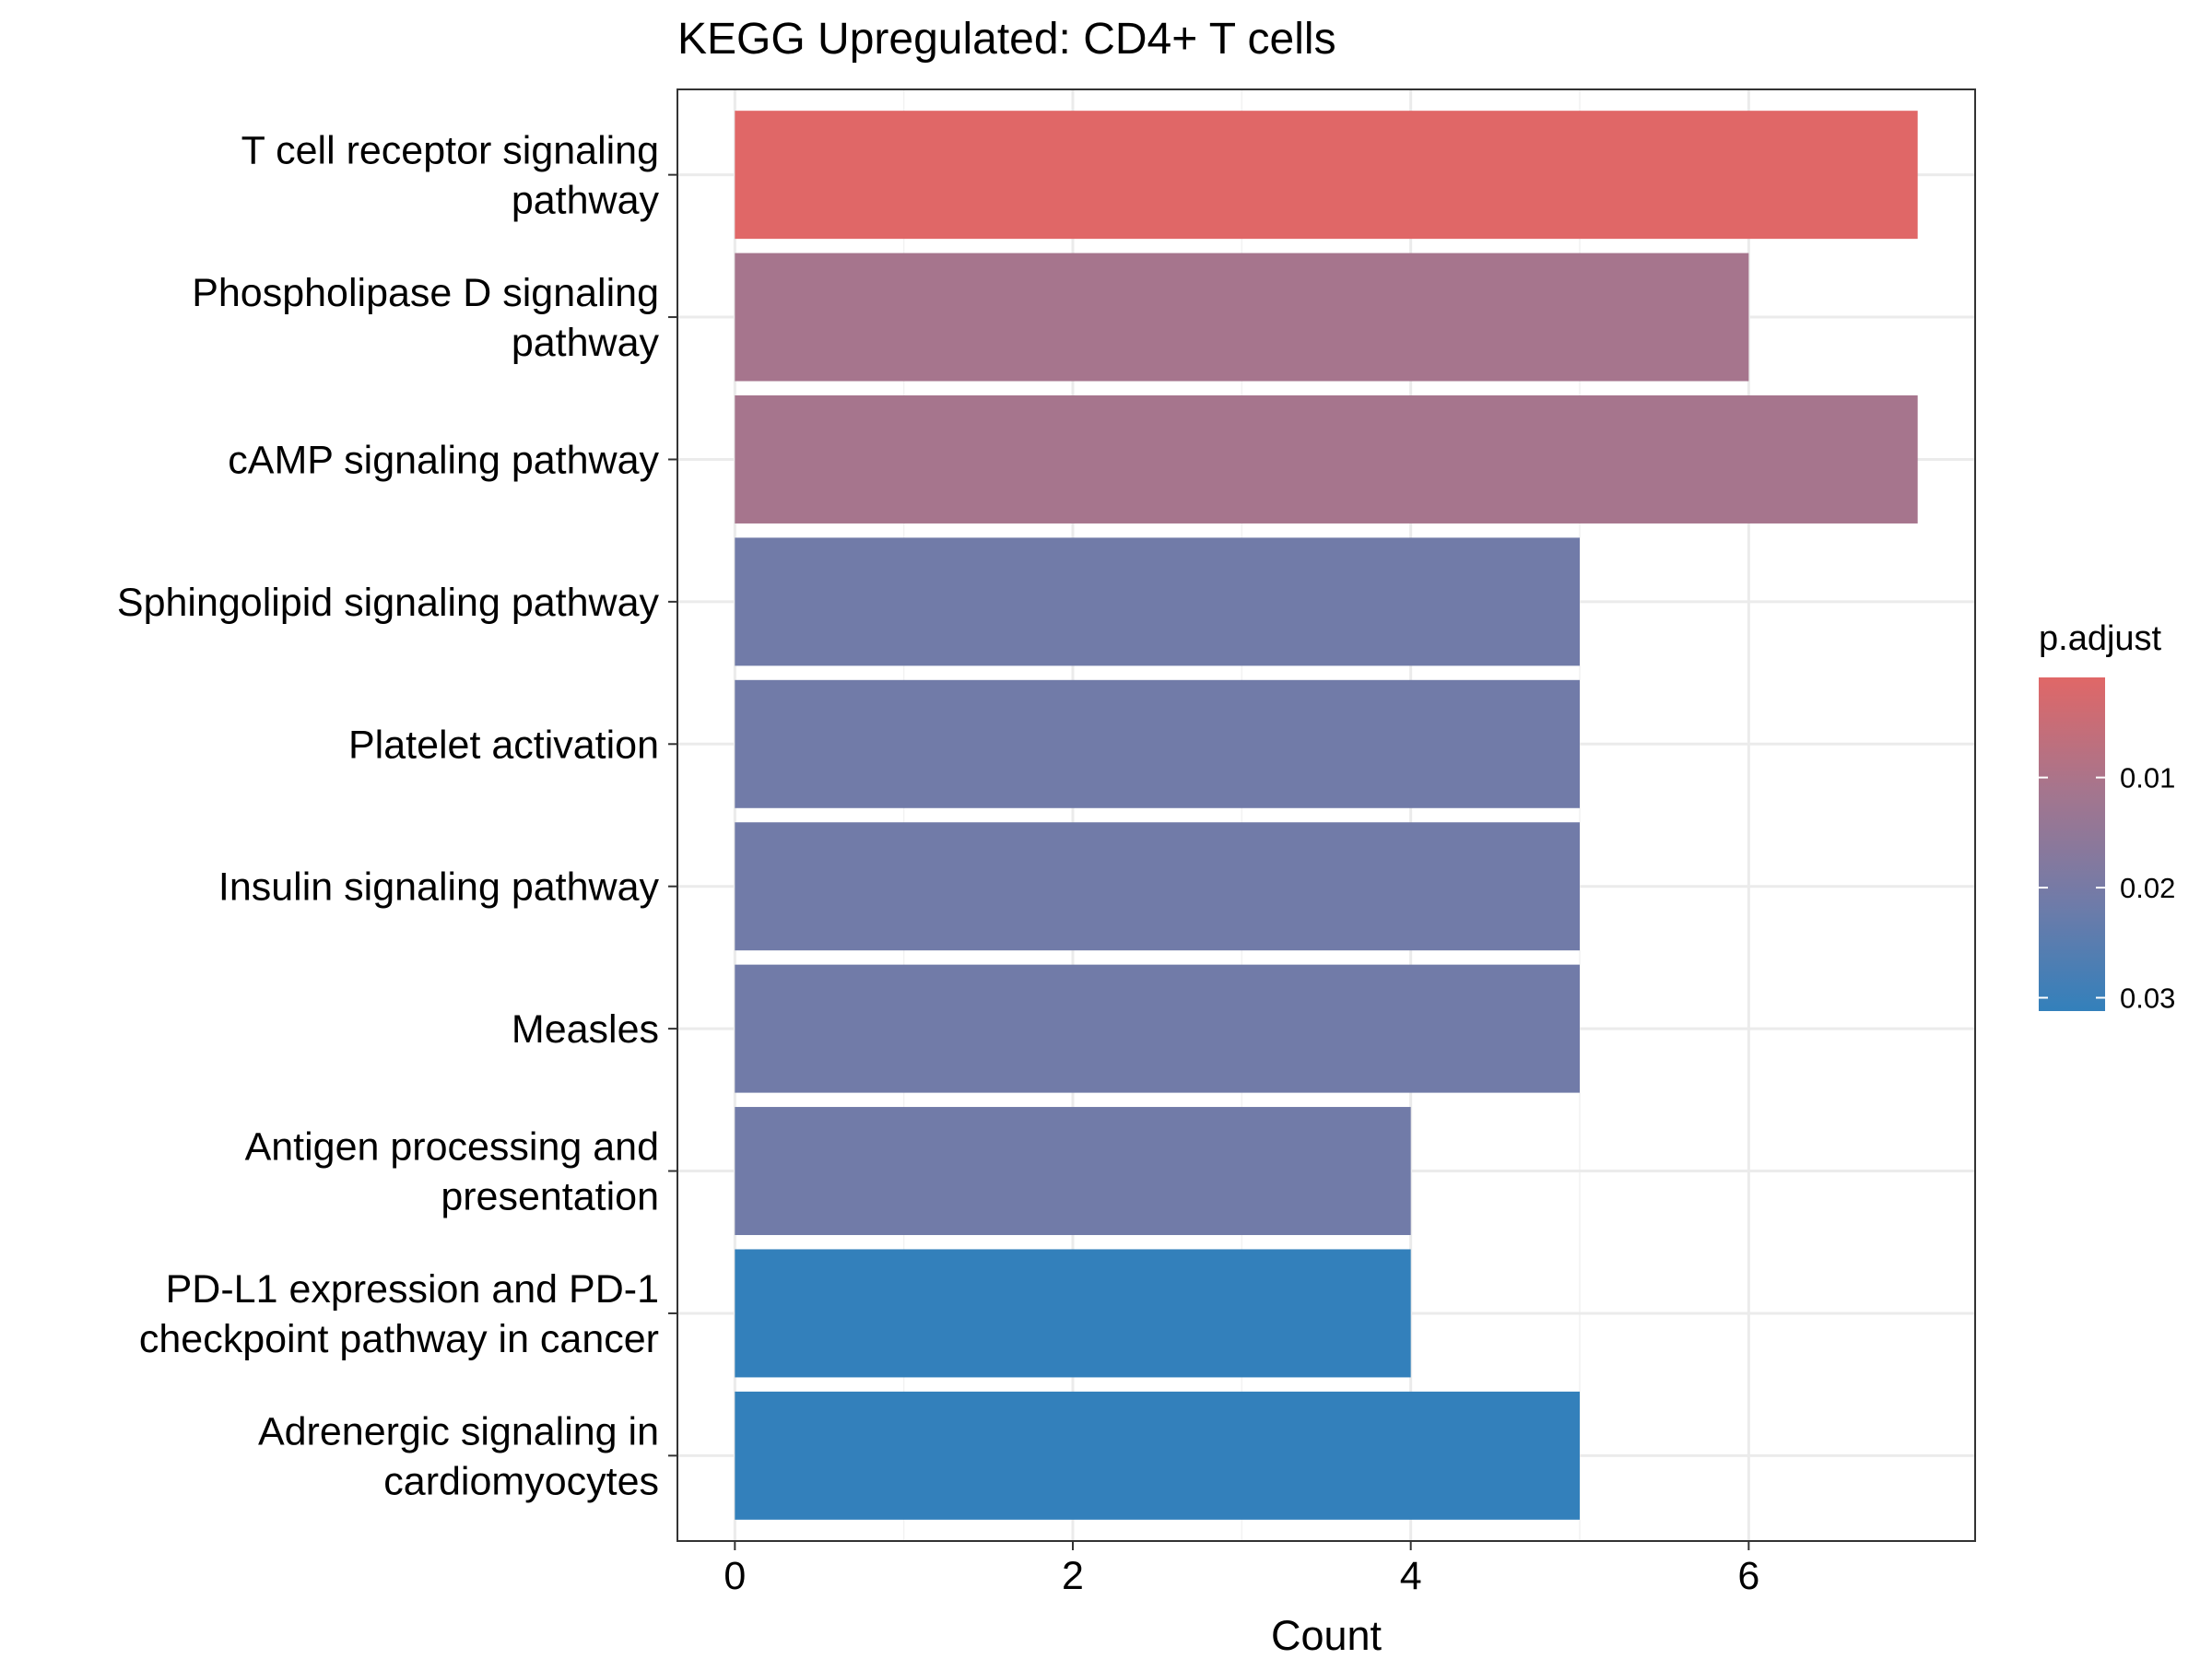 Image resolution: width=2212 pixels, height=1659 pixels. I want to click on x-tick-label: 0, so click(735, 1576).